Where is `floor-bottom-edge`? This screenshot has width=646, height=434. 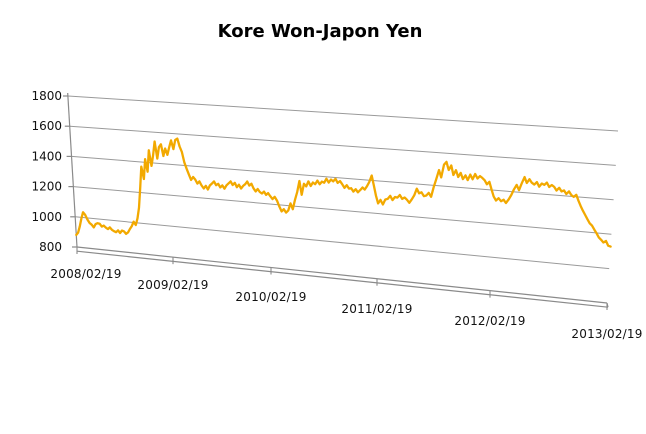 floor-bottom-edge is located at coordinates (342, 279).